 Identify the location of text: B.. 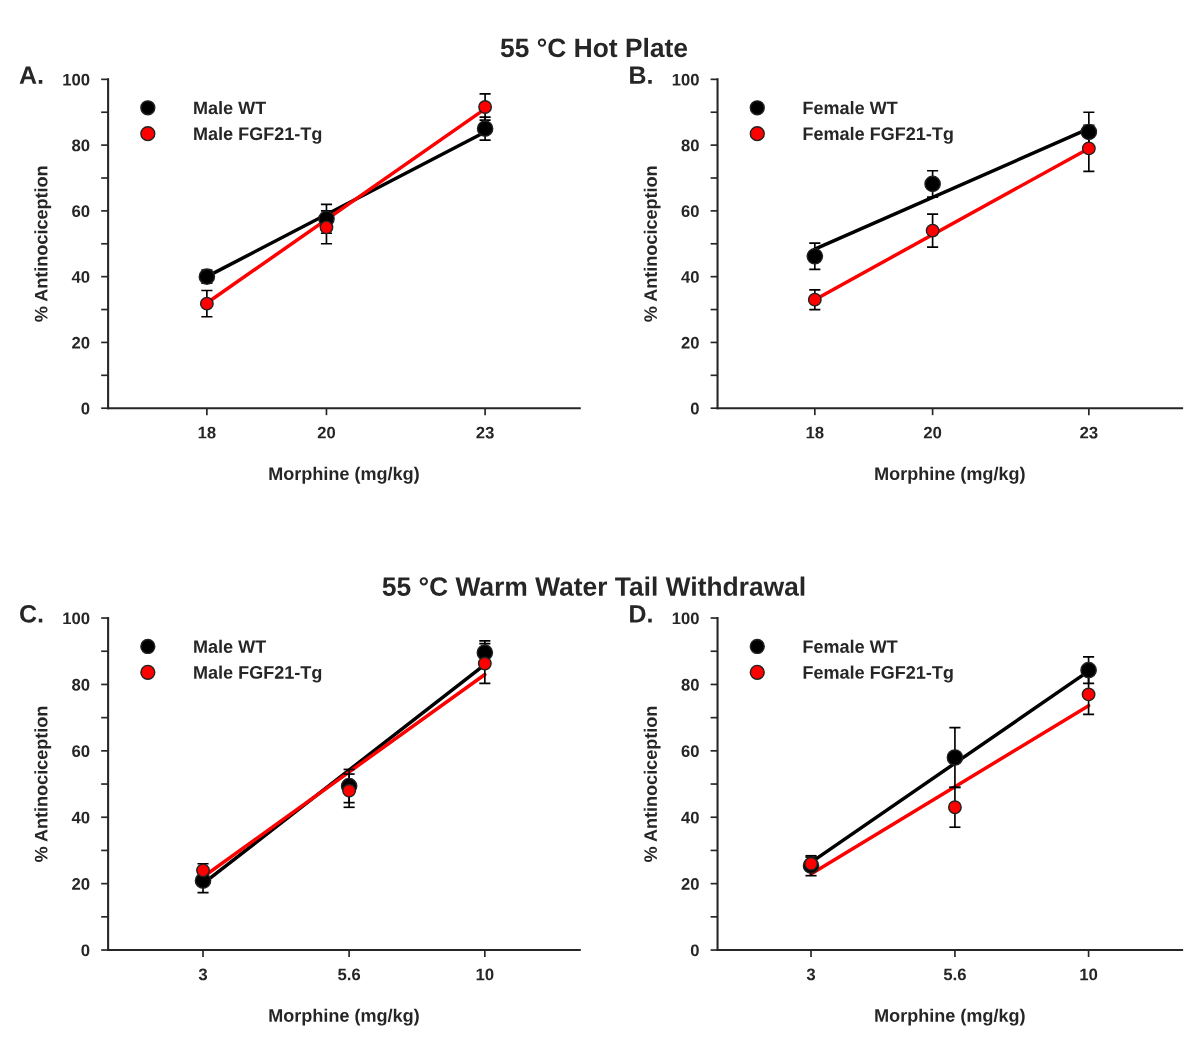
(641, 75).